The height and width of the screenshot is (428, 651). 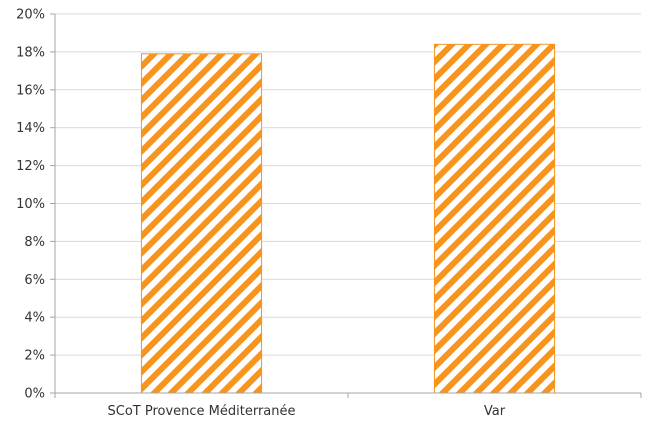 I want to click on y-tick-label: 10%, so click(x=30, y=204).